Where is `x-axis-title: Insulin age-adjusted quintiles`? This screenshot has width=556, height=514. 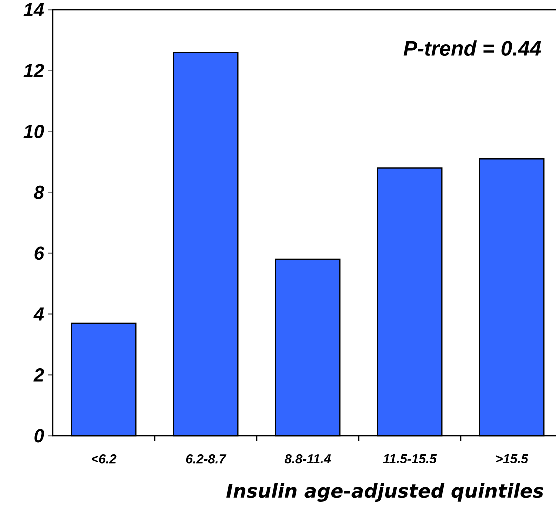
x-axis-title: Insulin age-adjusted quintiles is located at coordinates (385, 493).